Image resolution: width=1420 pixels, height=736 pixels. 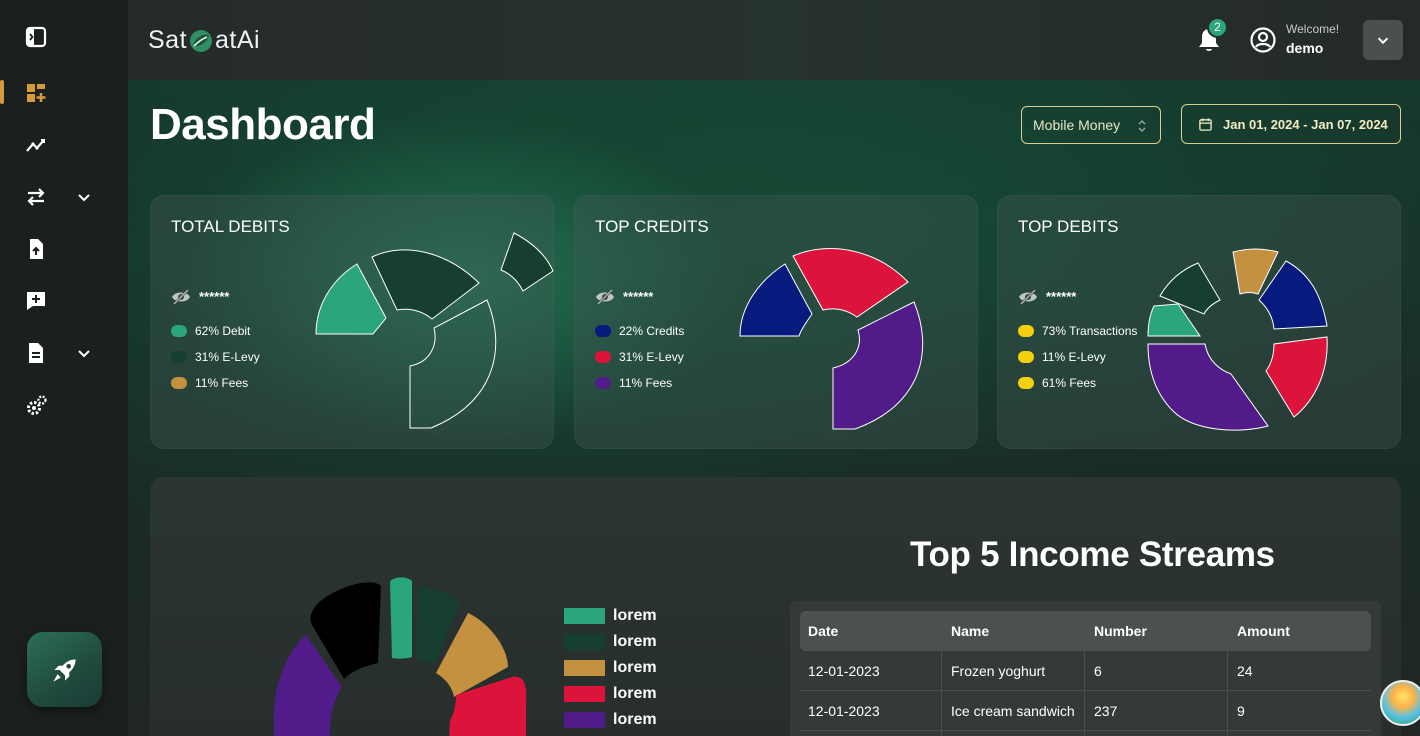 I want to click on table-row: 12-01-2023 Ice cream sandwich 237 9, so click(x=1085, y=711).